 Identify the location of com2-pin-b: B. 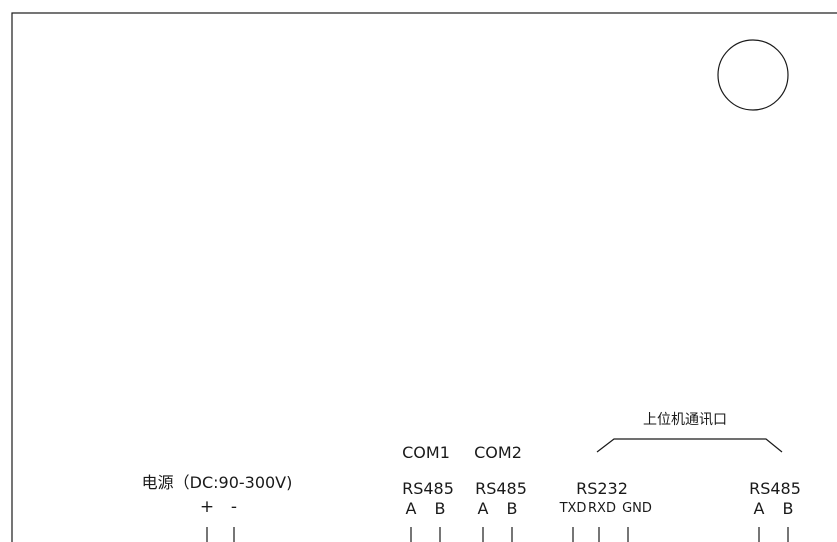
(512, 508).